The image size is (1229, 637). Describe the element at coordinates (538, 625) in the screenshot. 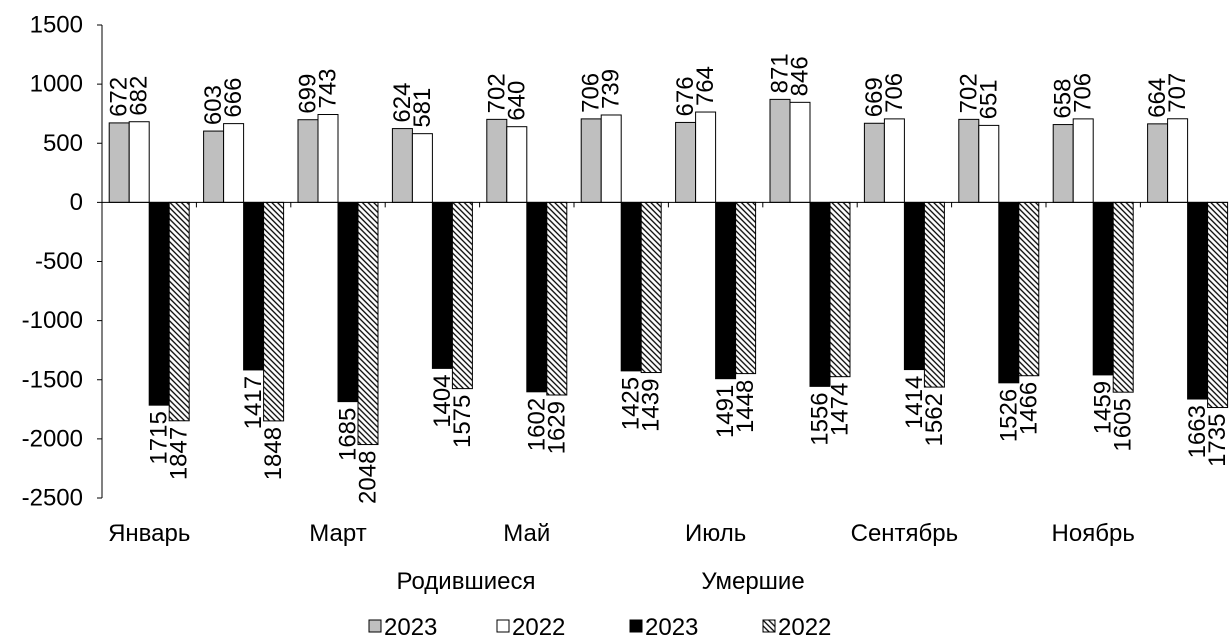

I see `legend-label-births-2022: 2022` at that location.